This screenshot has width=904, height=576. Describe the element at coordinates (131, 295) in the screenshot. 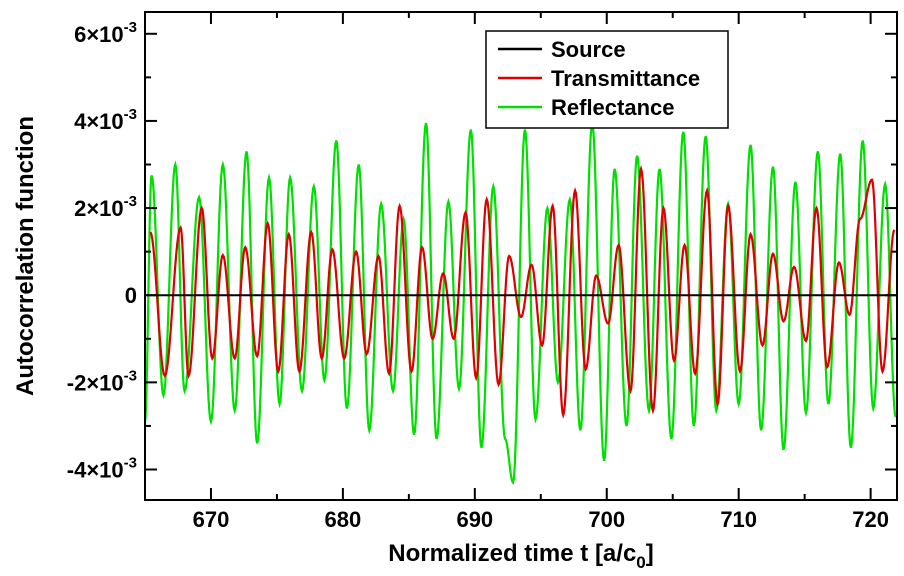

I see `y-tick-label: 0` at that location.